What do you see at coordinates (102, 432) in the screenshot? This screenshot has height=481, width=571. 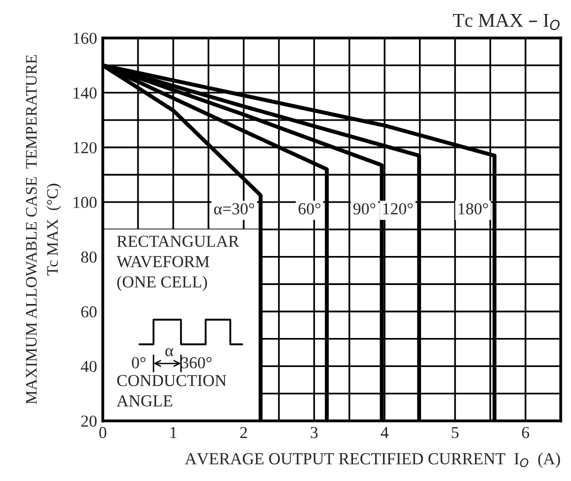 I see `x-tick-label: 0` at bounding box center [102, 432].